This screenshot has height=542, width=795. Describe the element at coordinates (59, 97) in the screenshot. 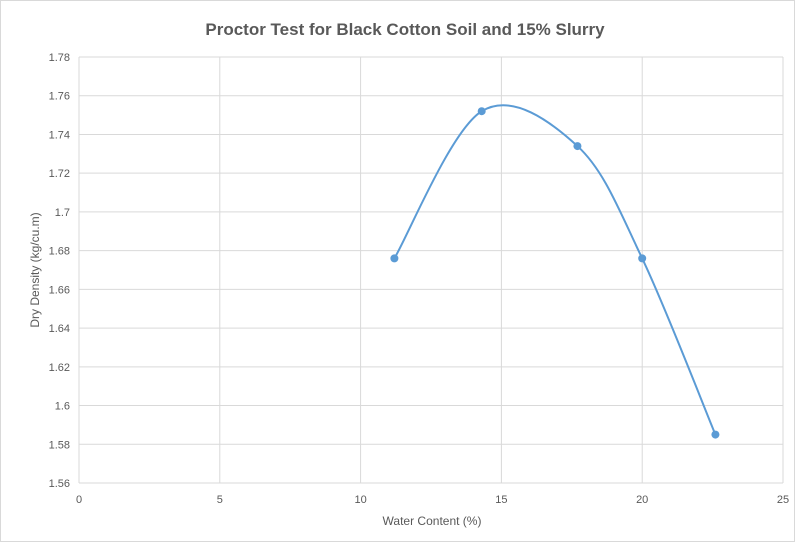

I see `y-tick-label: 1.76` at that location.